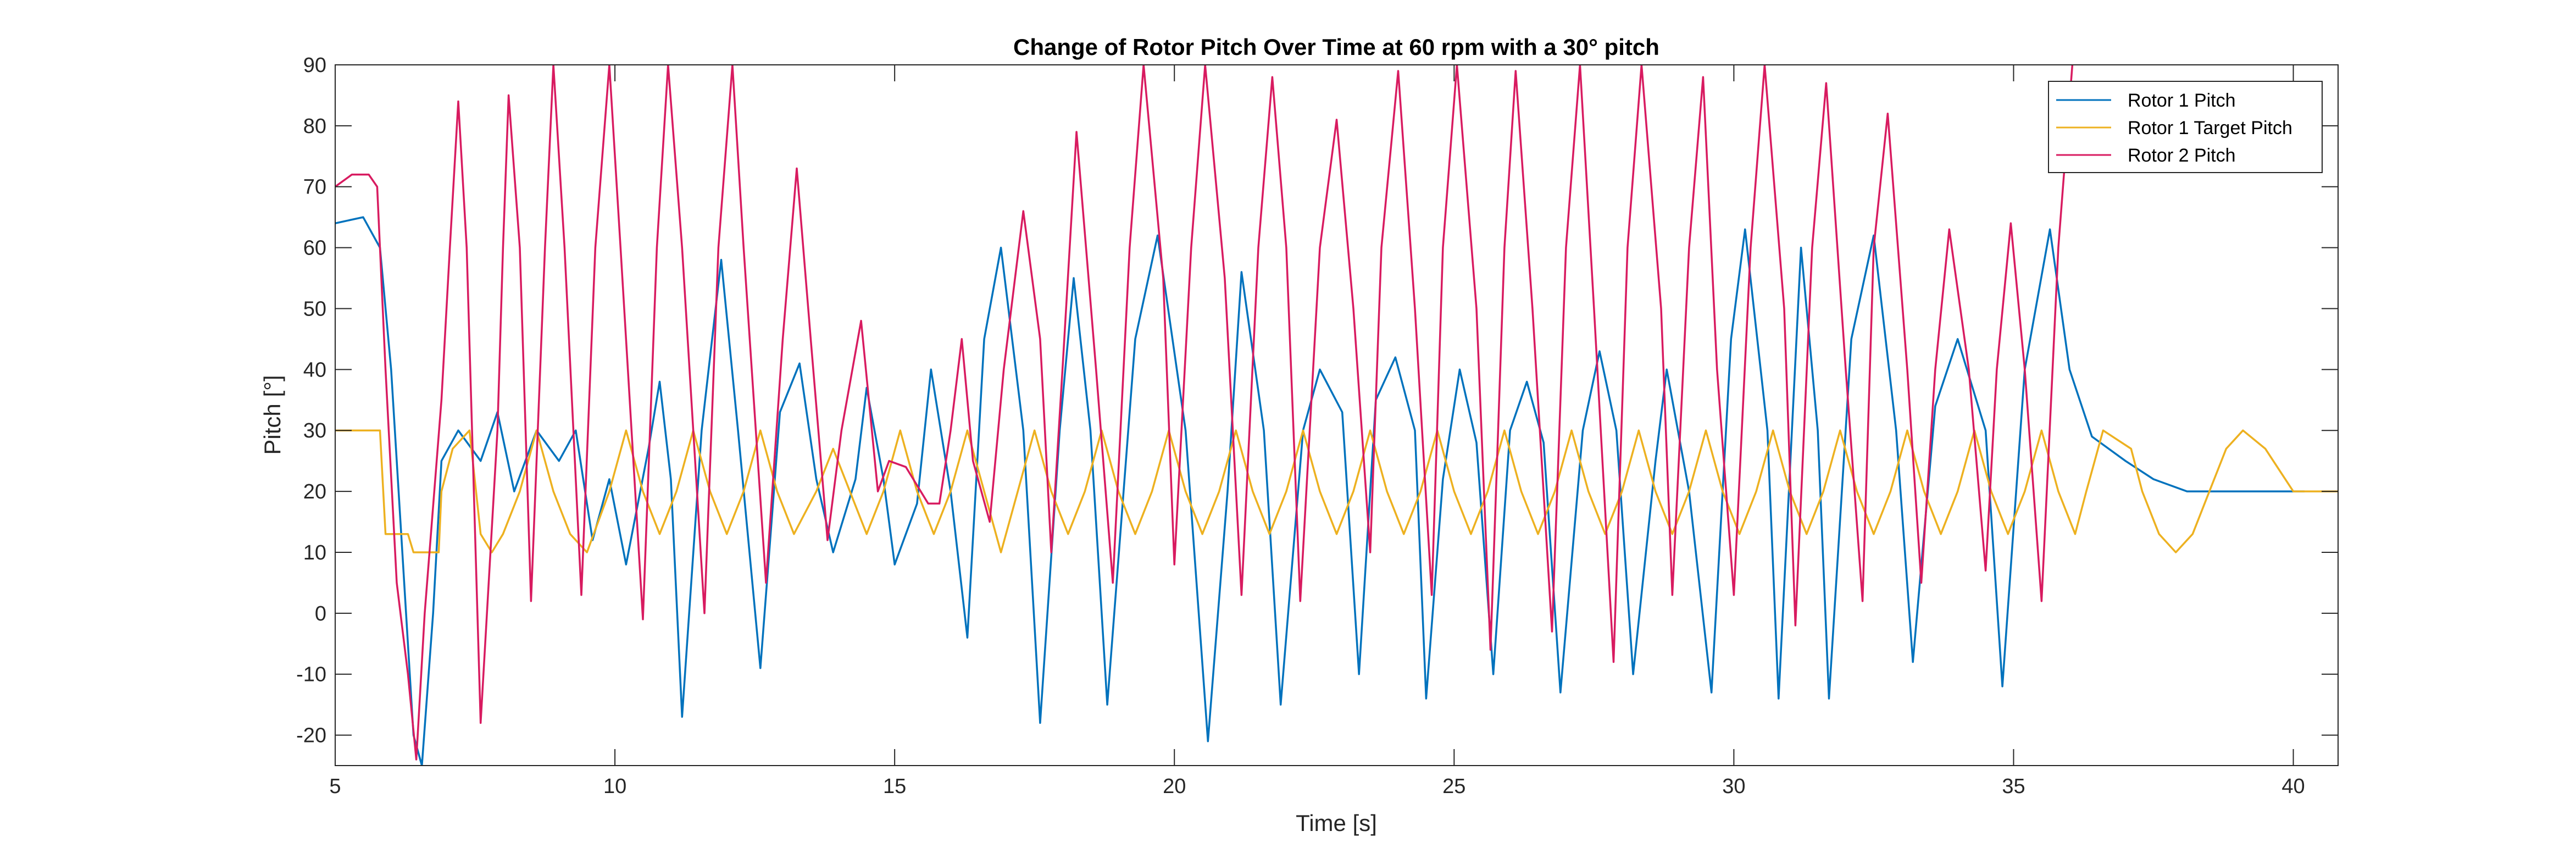  I want to click on x-tick-label: 5, so click(335, 787).